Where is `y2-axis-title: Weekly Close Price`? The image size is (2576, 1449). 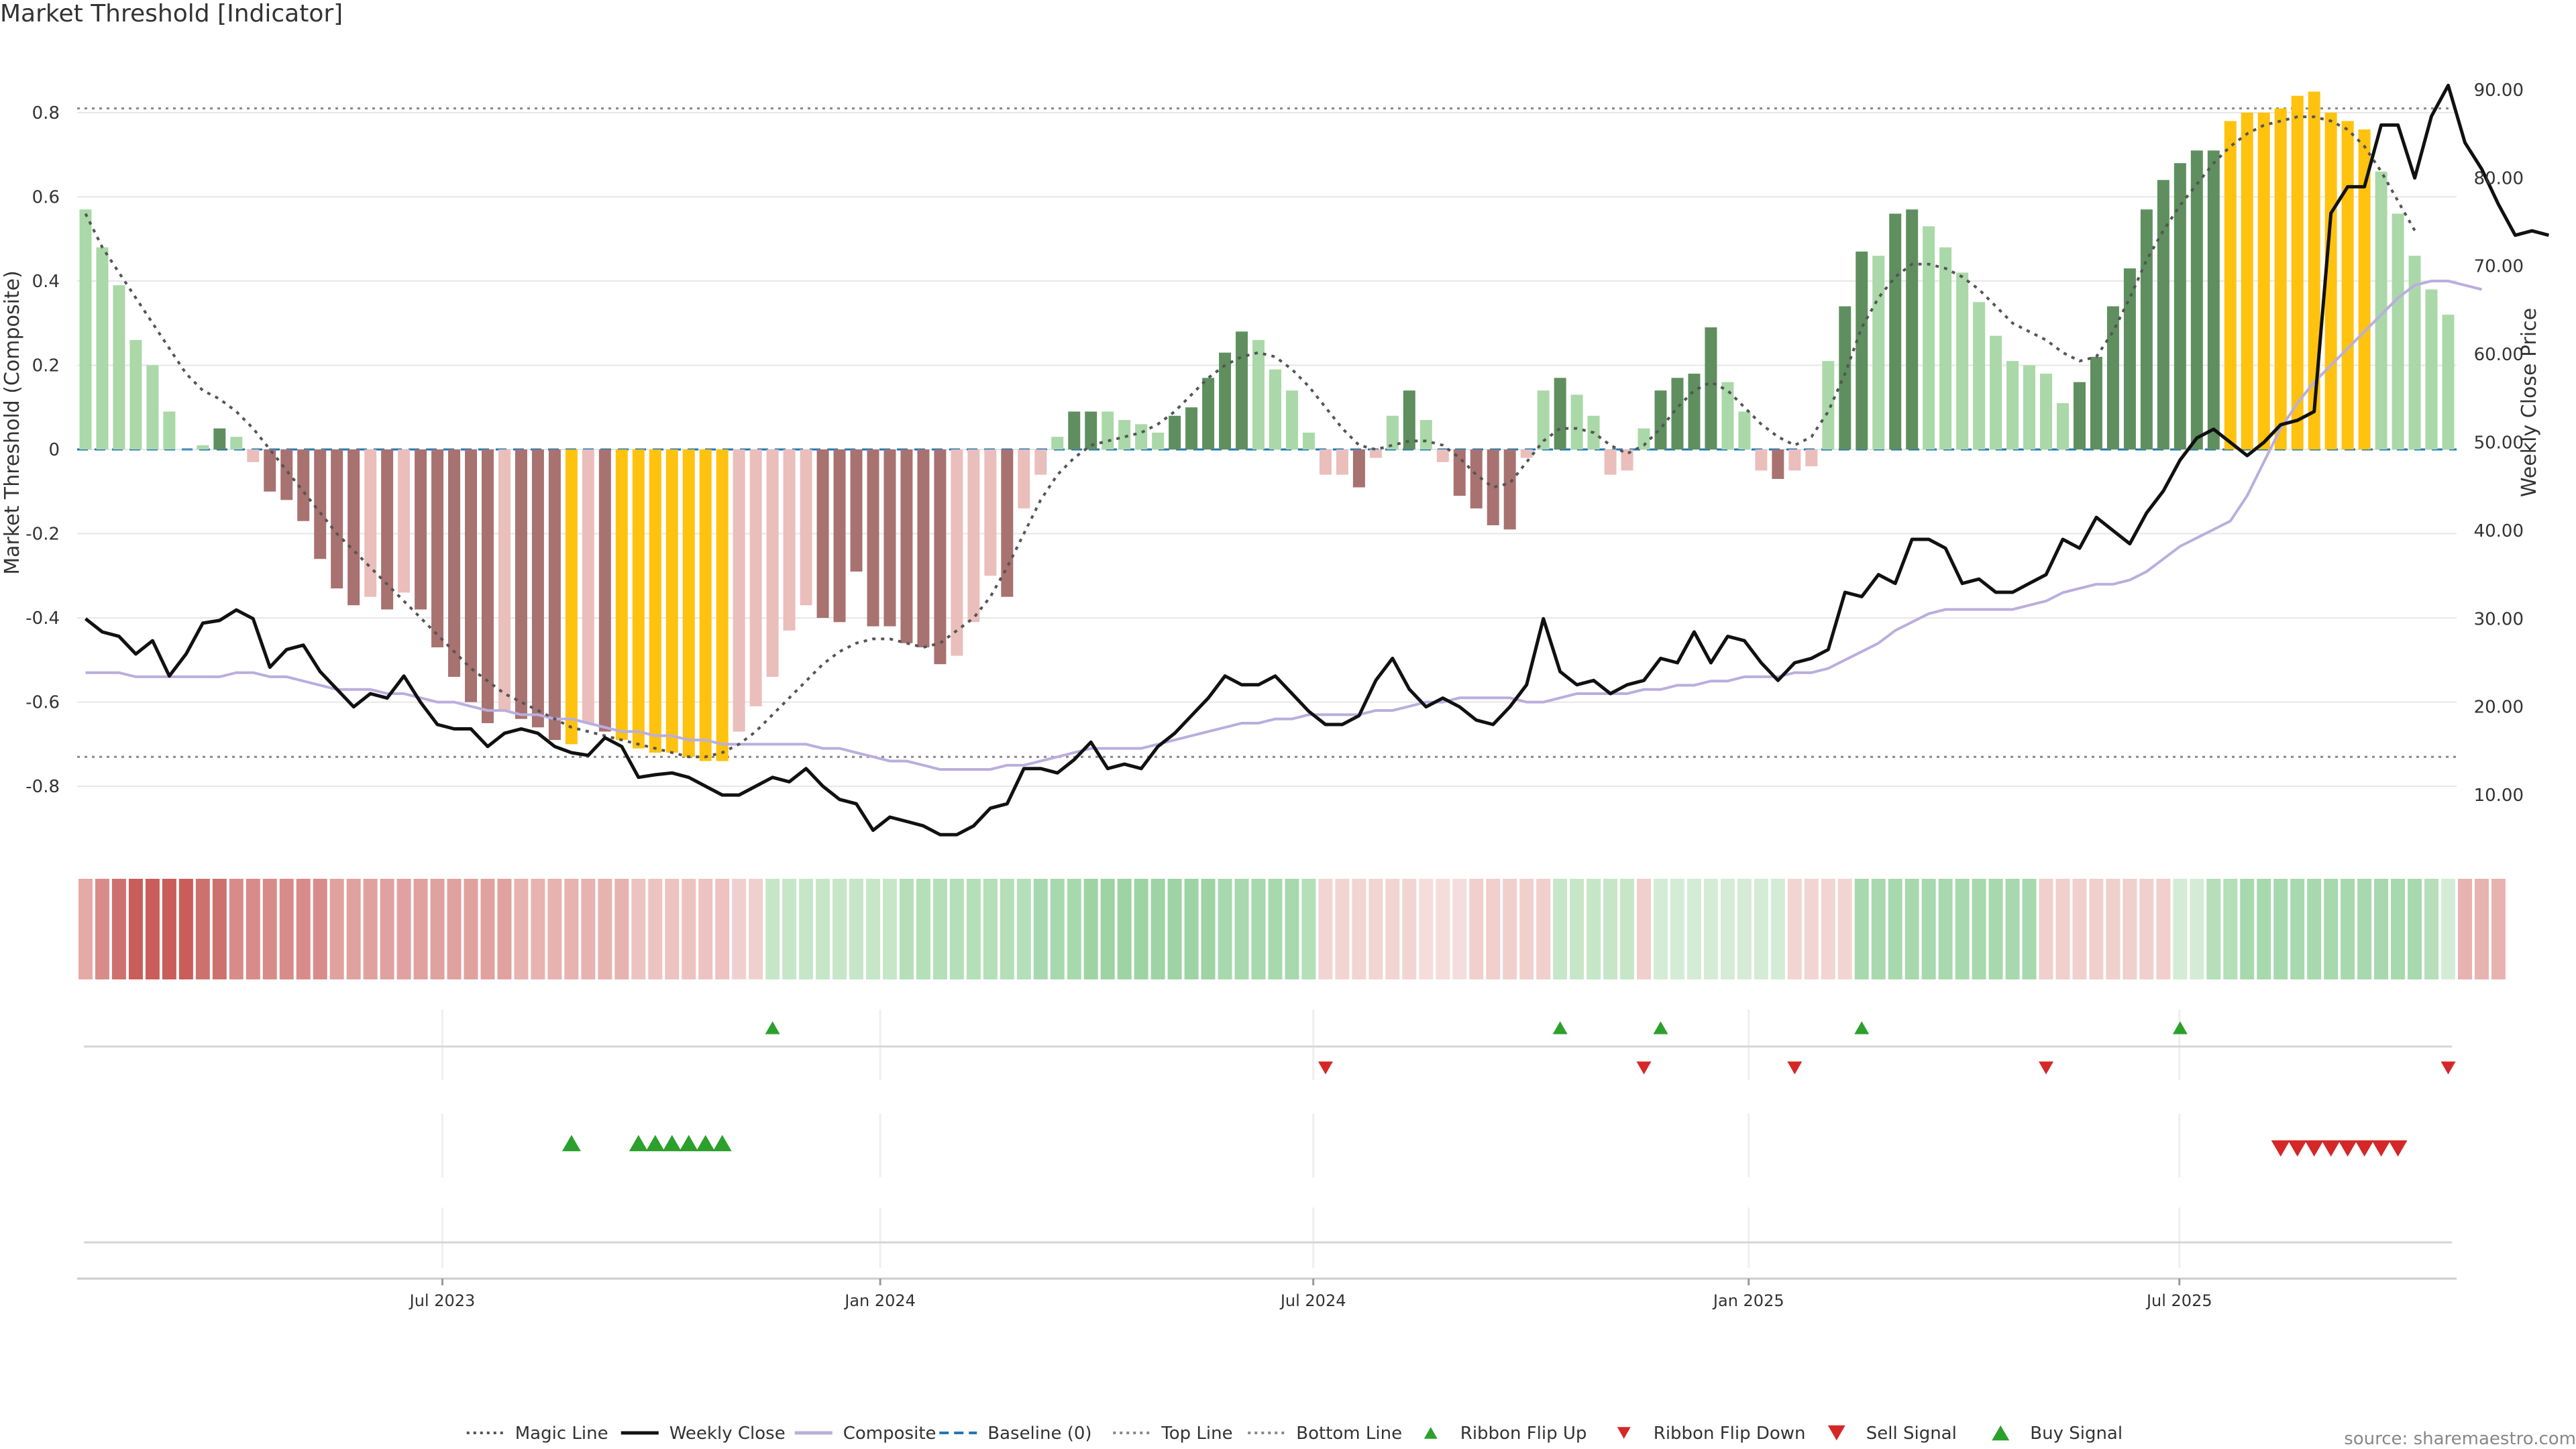 y2-axis-title: Weekly Close Price is located at coordinates (2529, 402).